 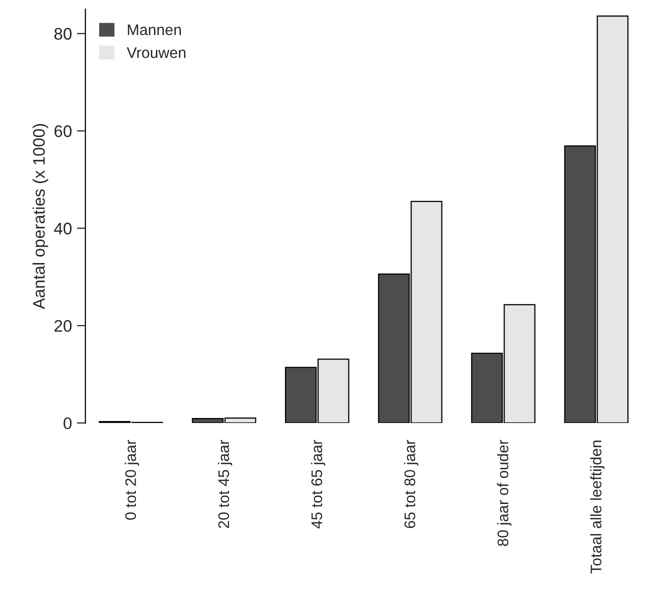 What do you see at coordinates (504, 493) in the screenshot?
I see `x-tick-label: 80 jaar of ouder` at bounding box center [504, 493].